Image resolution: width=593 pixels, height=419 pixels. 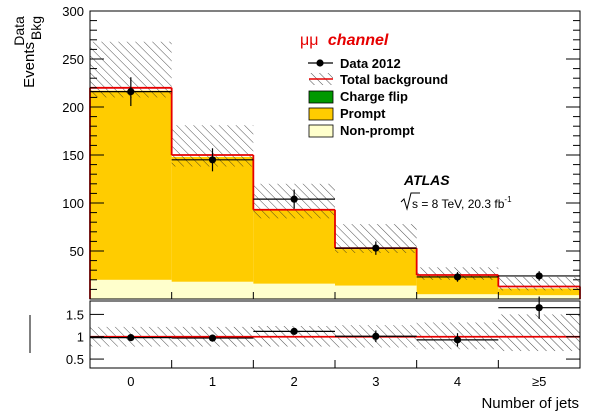 What do you see at coordinates (19, 31) in the screenshot?
I see `ratio-label-numerator: Data` at bounding box center [19, 31].